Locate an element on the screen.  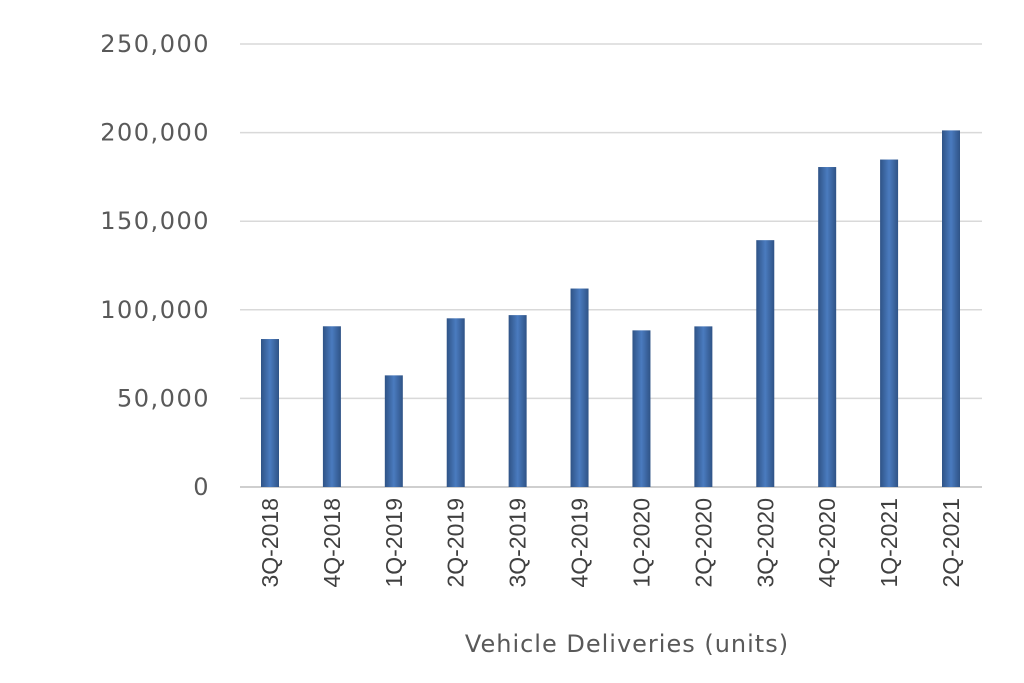
x-tick-label: 1Q-2020 is located at coordinates (641, 543).